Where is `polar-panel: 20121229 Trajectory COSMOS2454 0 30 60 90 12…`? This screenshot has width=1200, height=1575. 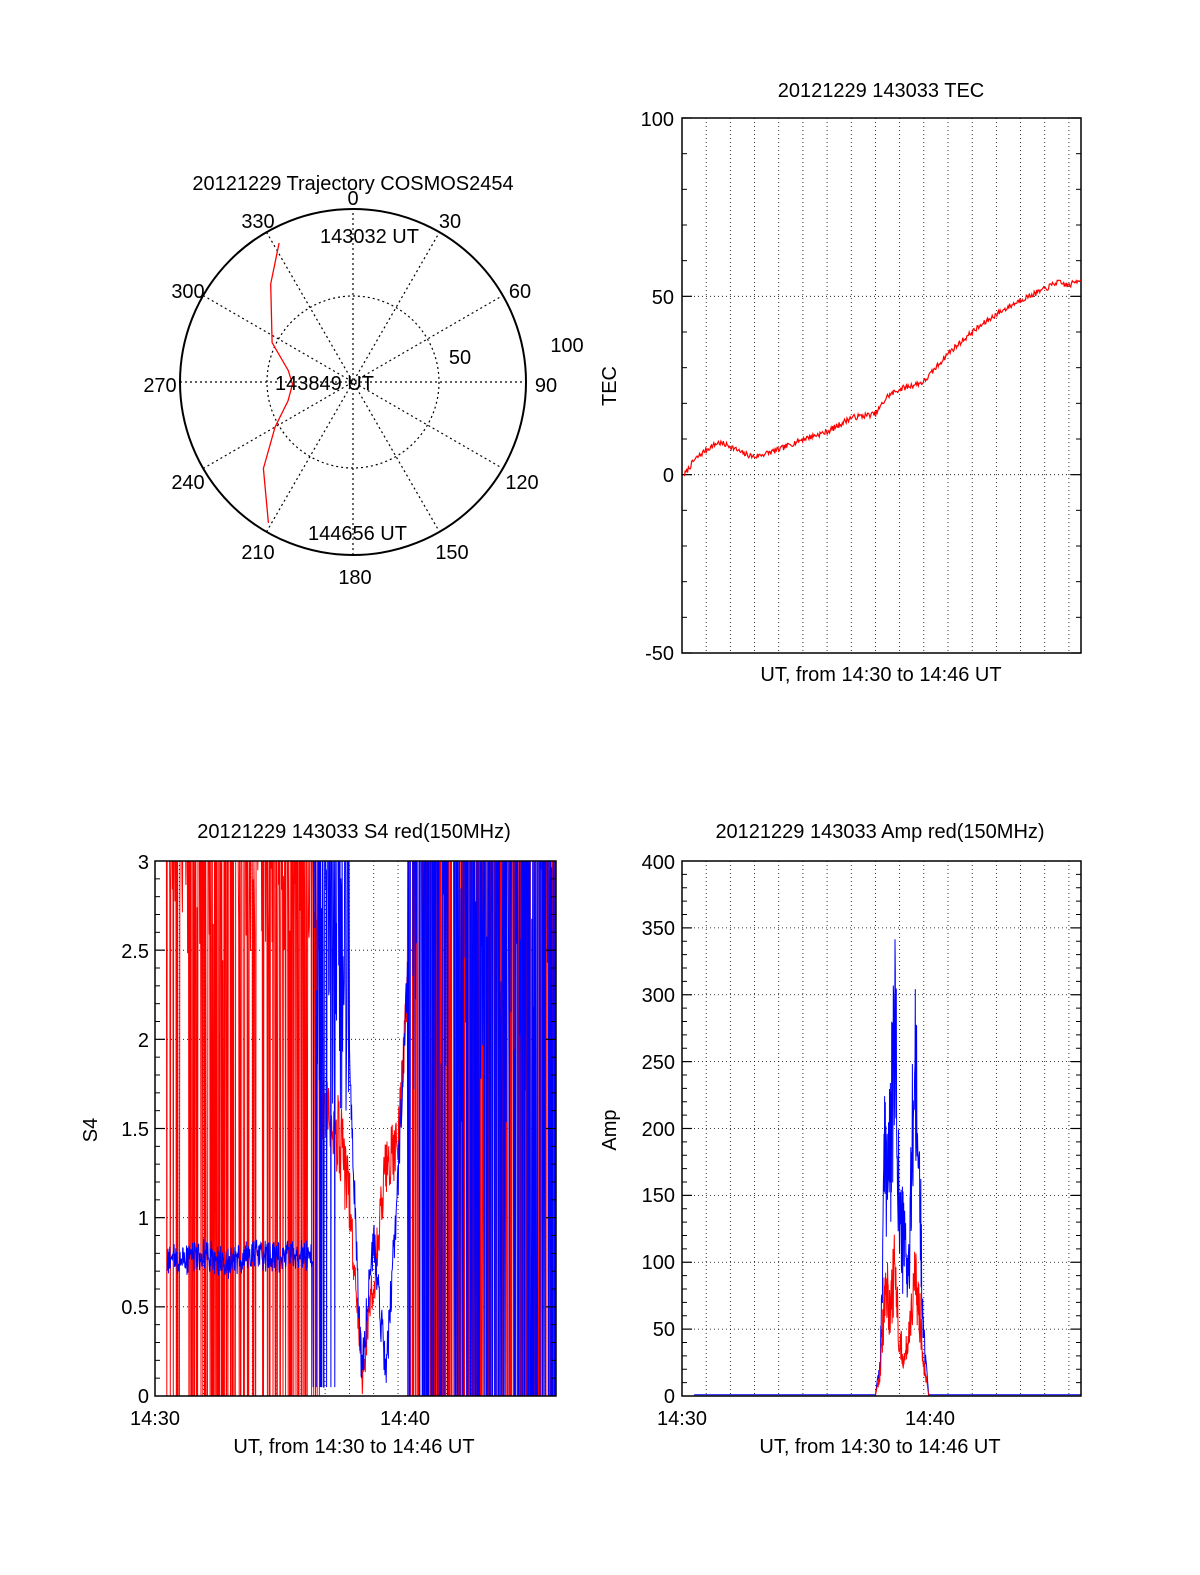
polar-panel: 20121229 Trajectory COSMOS2454 0 30 60 90 12… is located at coordinates (363, 381).